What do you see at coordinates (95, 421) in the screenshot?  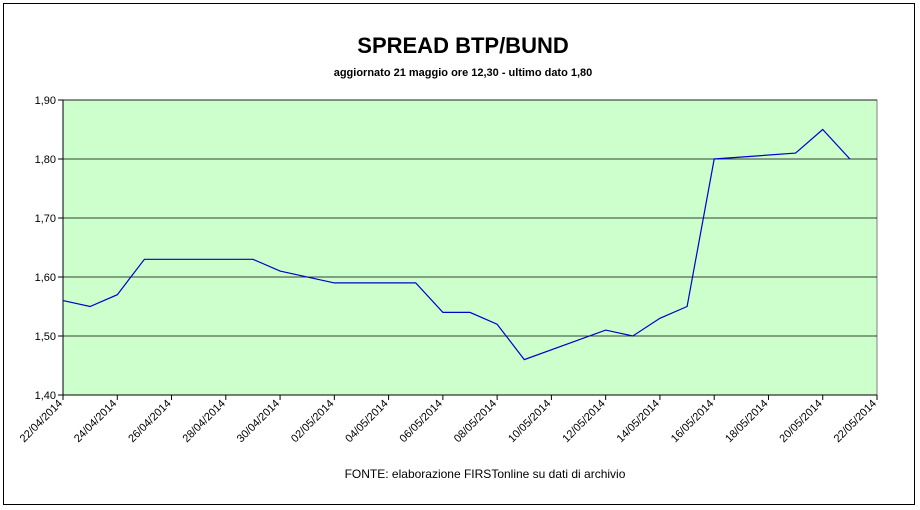 I see `x-tick-label: 24/04/2014` at bounding box center [95, 421].